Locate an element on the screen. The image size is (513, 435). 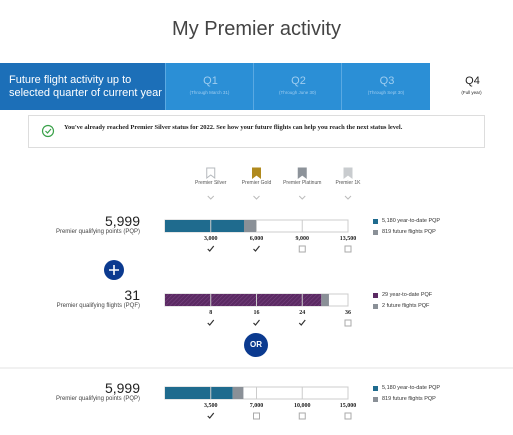
plus-icon is located at coordinates (114, 270).